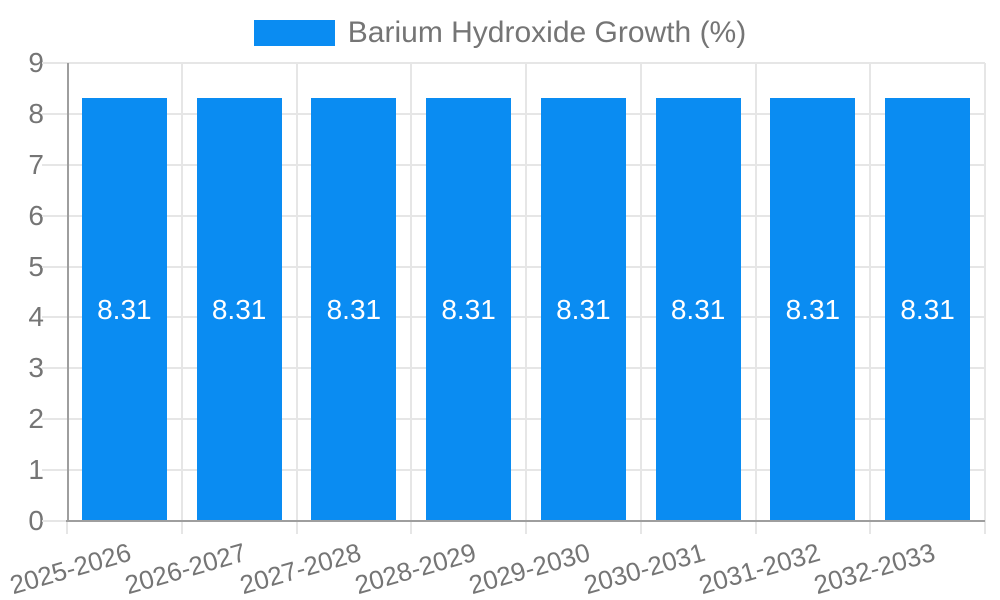  Describe the element at coordinates (36, 215) in the screenshot. I see `y-tick-label: 6` at that location.